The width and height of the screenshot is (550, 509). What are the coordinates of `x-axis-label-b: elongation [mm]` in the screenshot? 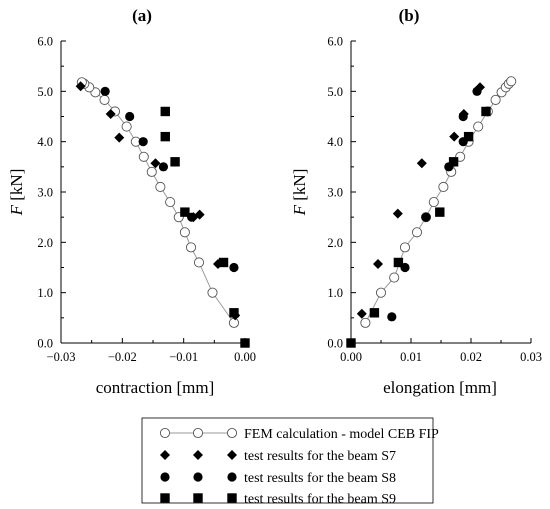 It's located at (440, 387).